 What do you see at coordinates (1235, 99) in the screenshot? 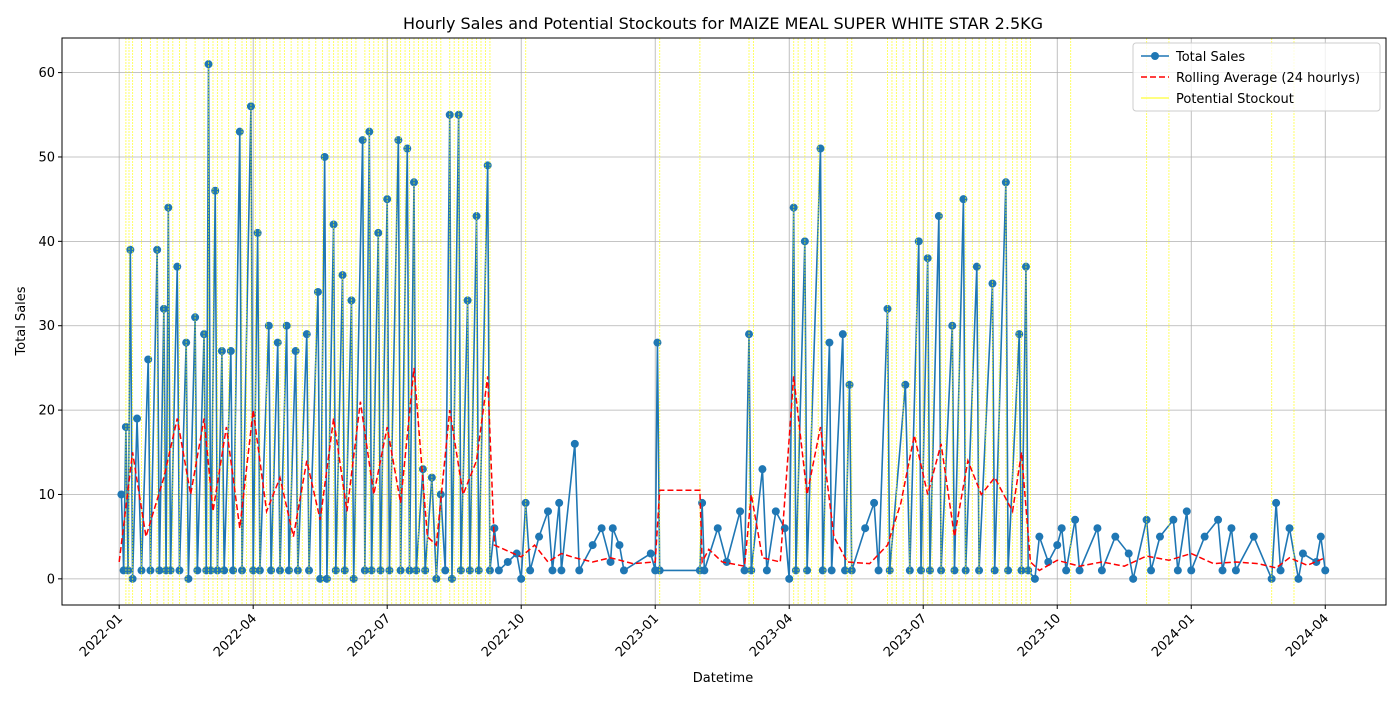
I see `legend-label: Potential Stockout` at bounding box center [1235, 99].